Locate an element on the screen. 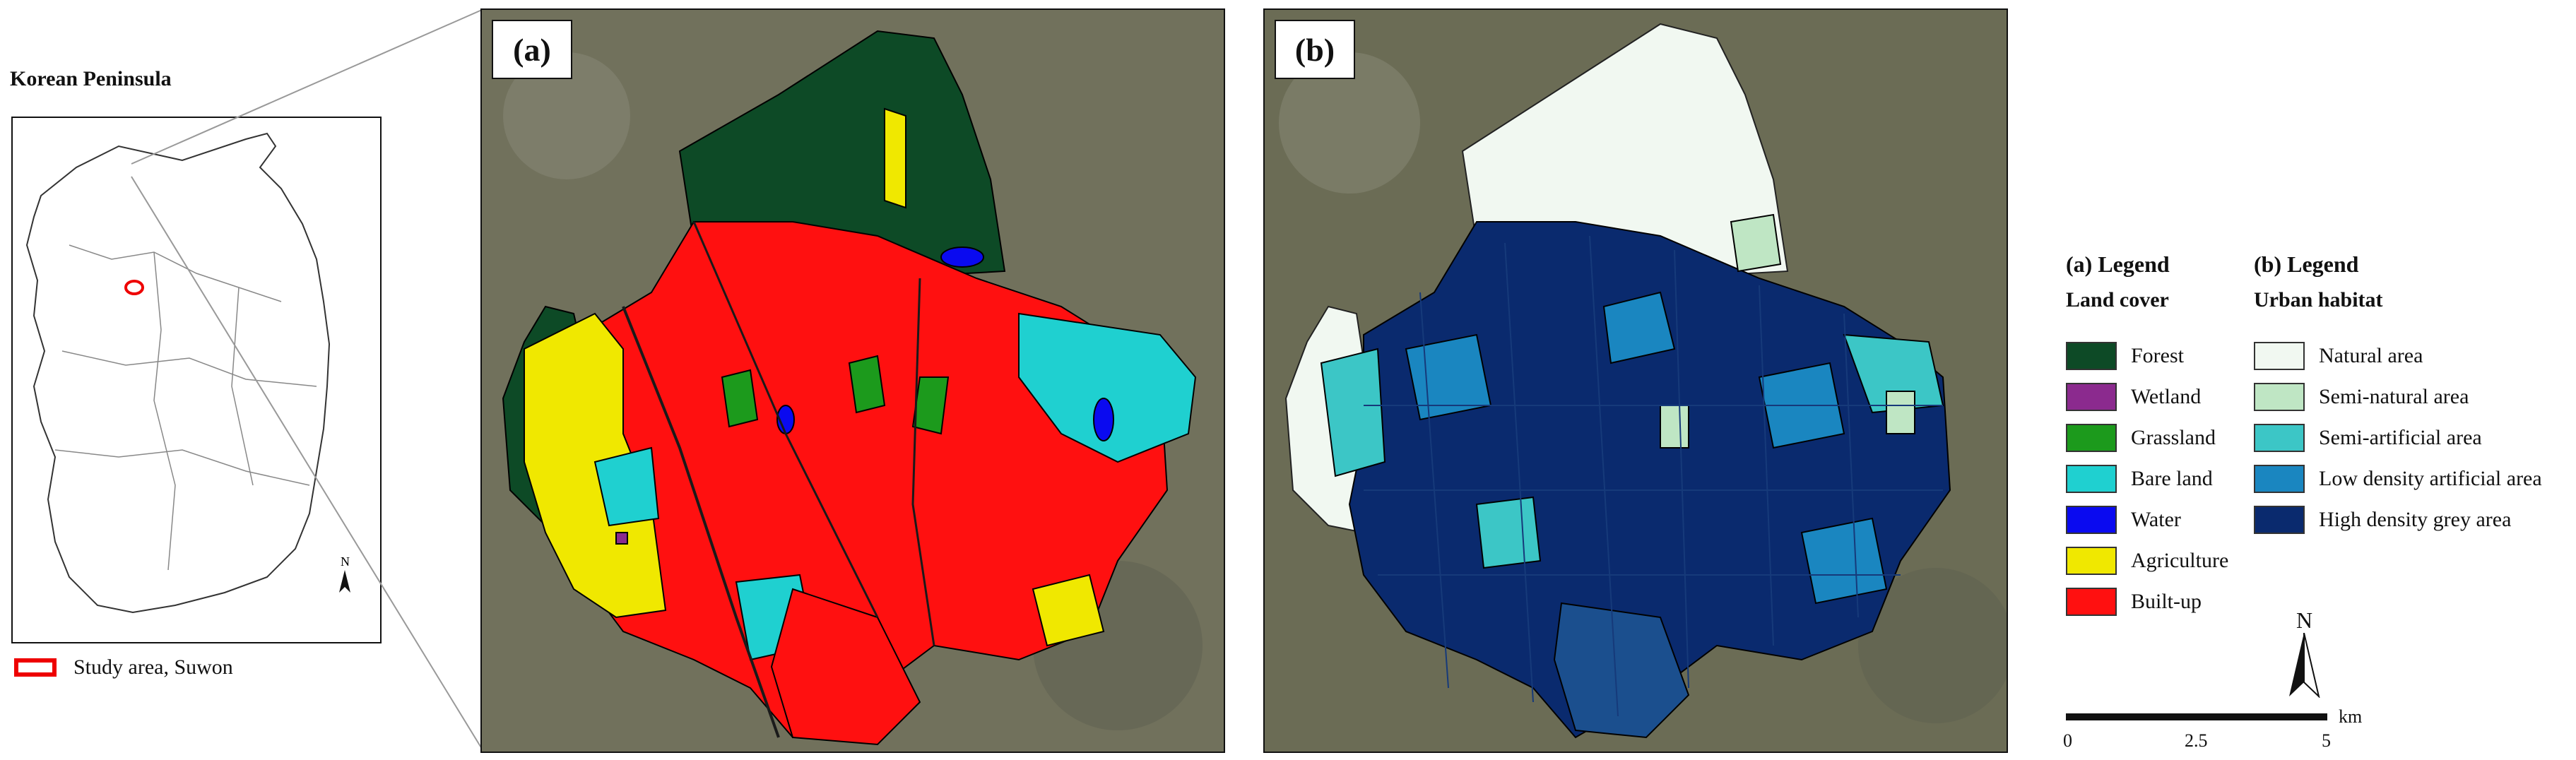  scale-bar is located at coordinates (2196, 717).